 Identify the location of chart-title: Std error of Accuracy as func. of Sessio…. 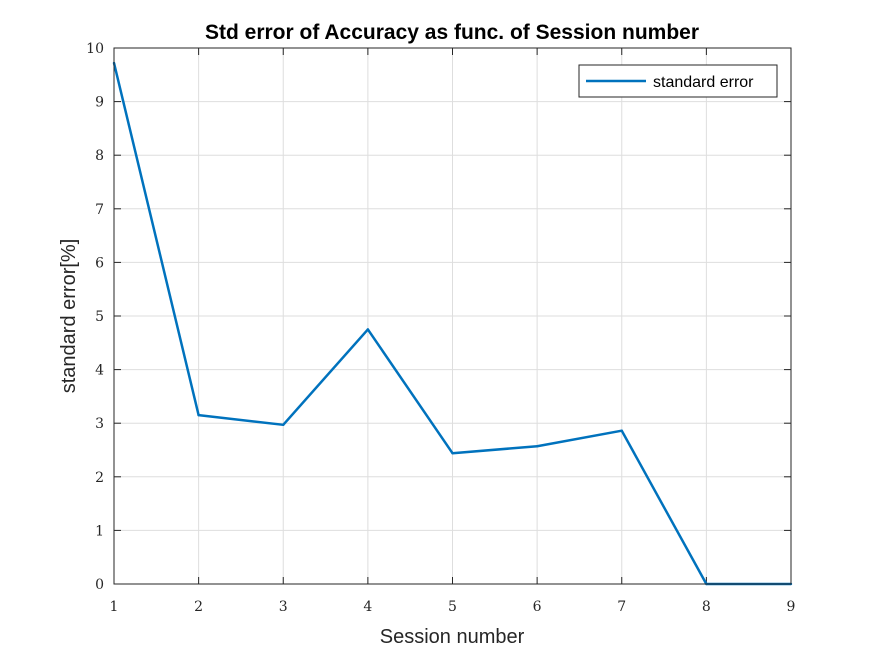
(452, 32).